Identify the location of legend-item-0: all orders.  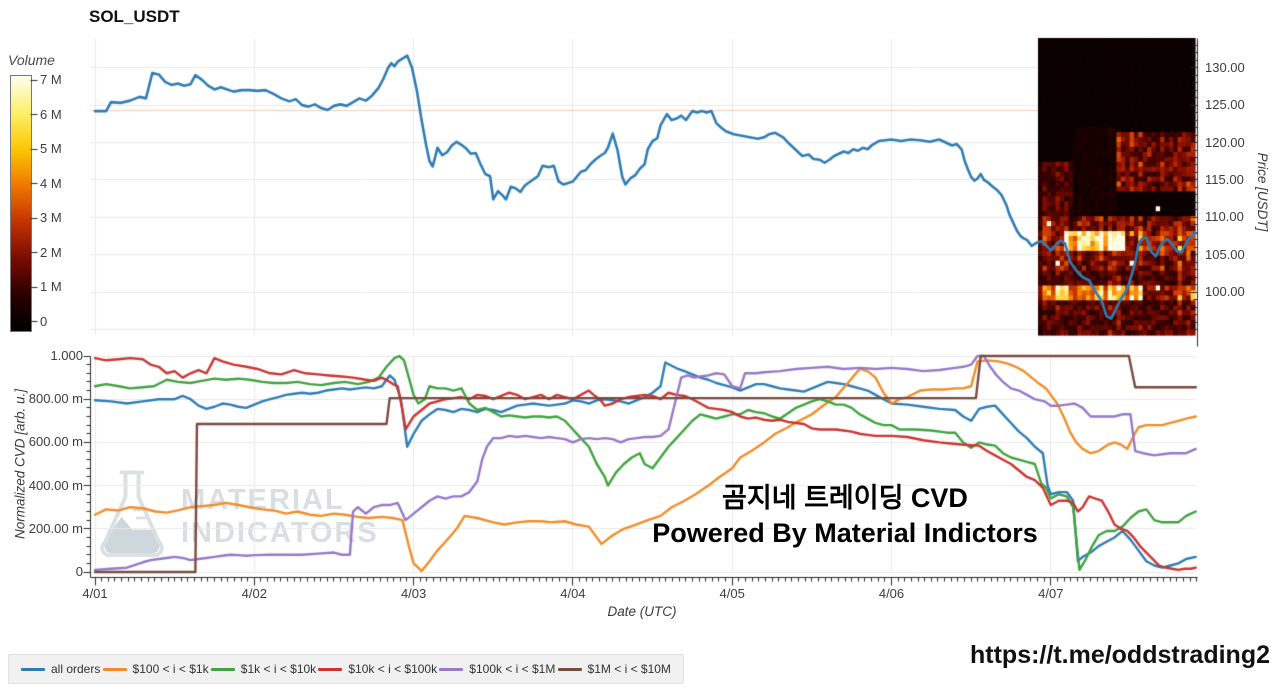
(60, 669).